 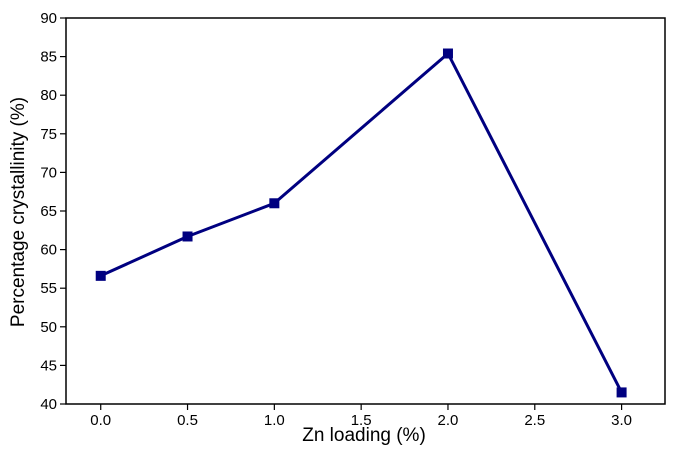 What do you see at coordinates (48, 404) in the screenshot?
I see `y-tick-label: 40` at bounding box center [48, 404].